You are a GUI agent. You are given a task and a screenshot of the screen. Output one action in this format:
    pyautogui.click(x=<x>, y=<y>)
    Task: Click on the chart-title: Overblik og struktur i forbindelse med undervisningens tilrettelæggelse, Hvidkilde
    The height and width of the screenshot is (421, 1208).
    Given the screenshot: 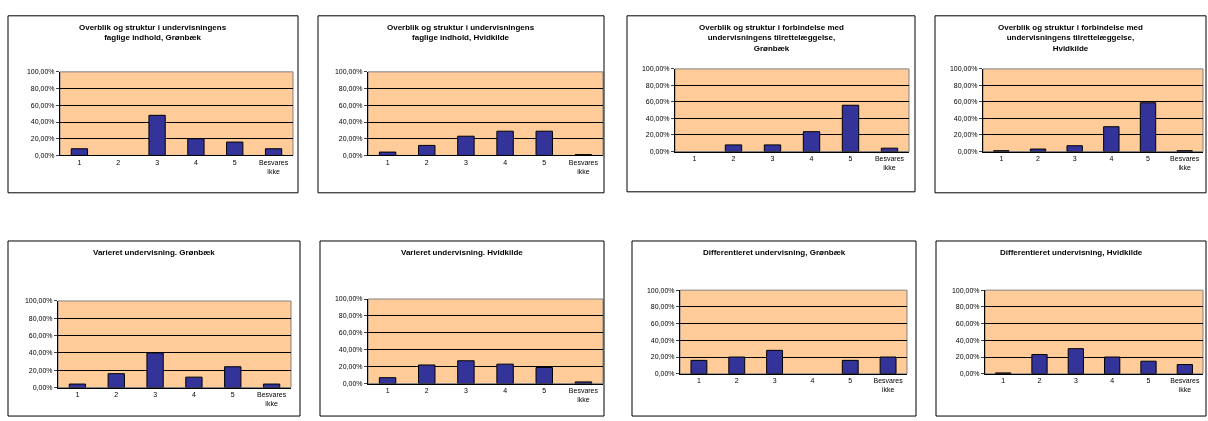 What is the action you would take?
    pyautogui.click(x=1071, y=38)
    